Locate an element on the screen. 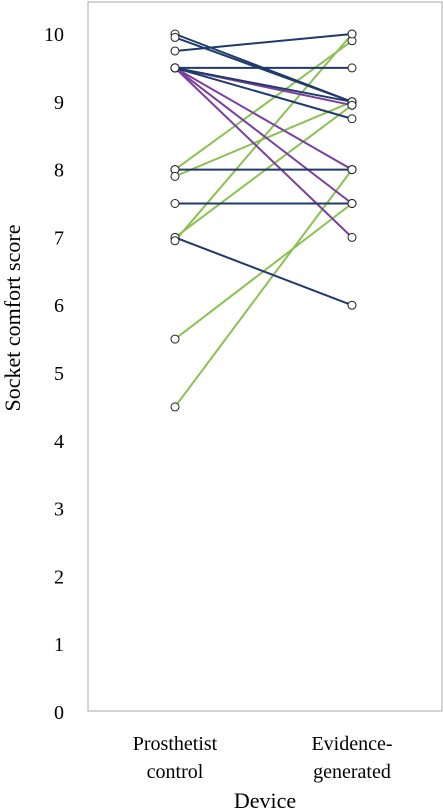  y-tick-label: 0 is located at coordinates (59, 713).